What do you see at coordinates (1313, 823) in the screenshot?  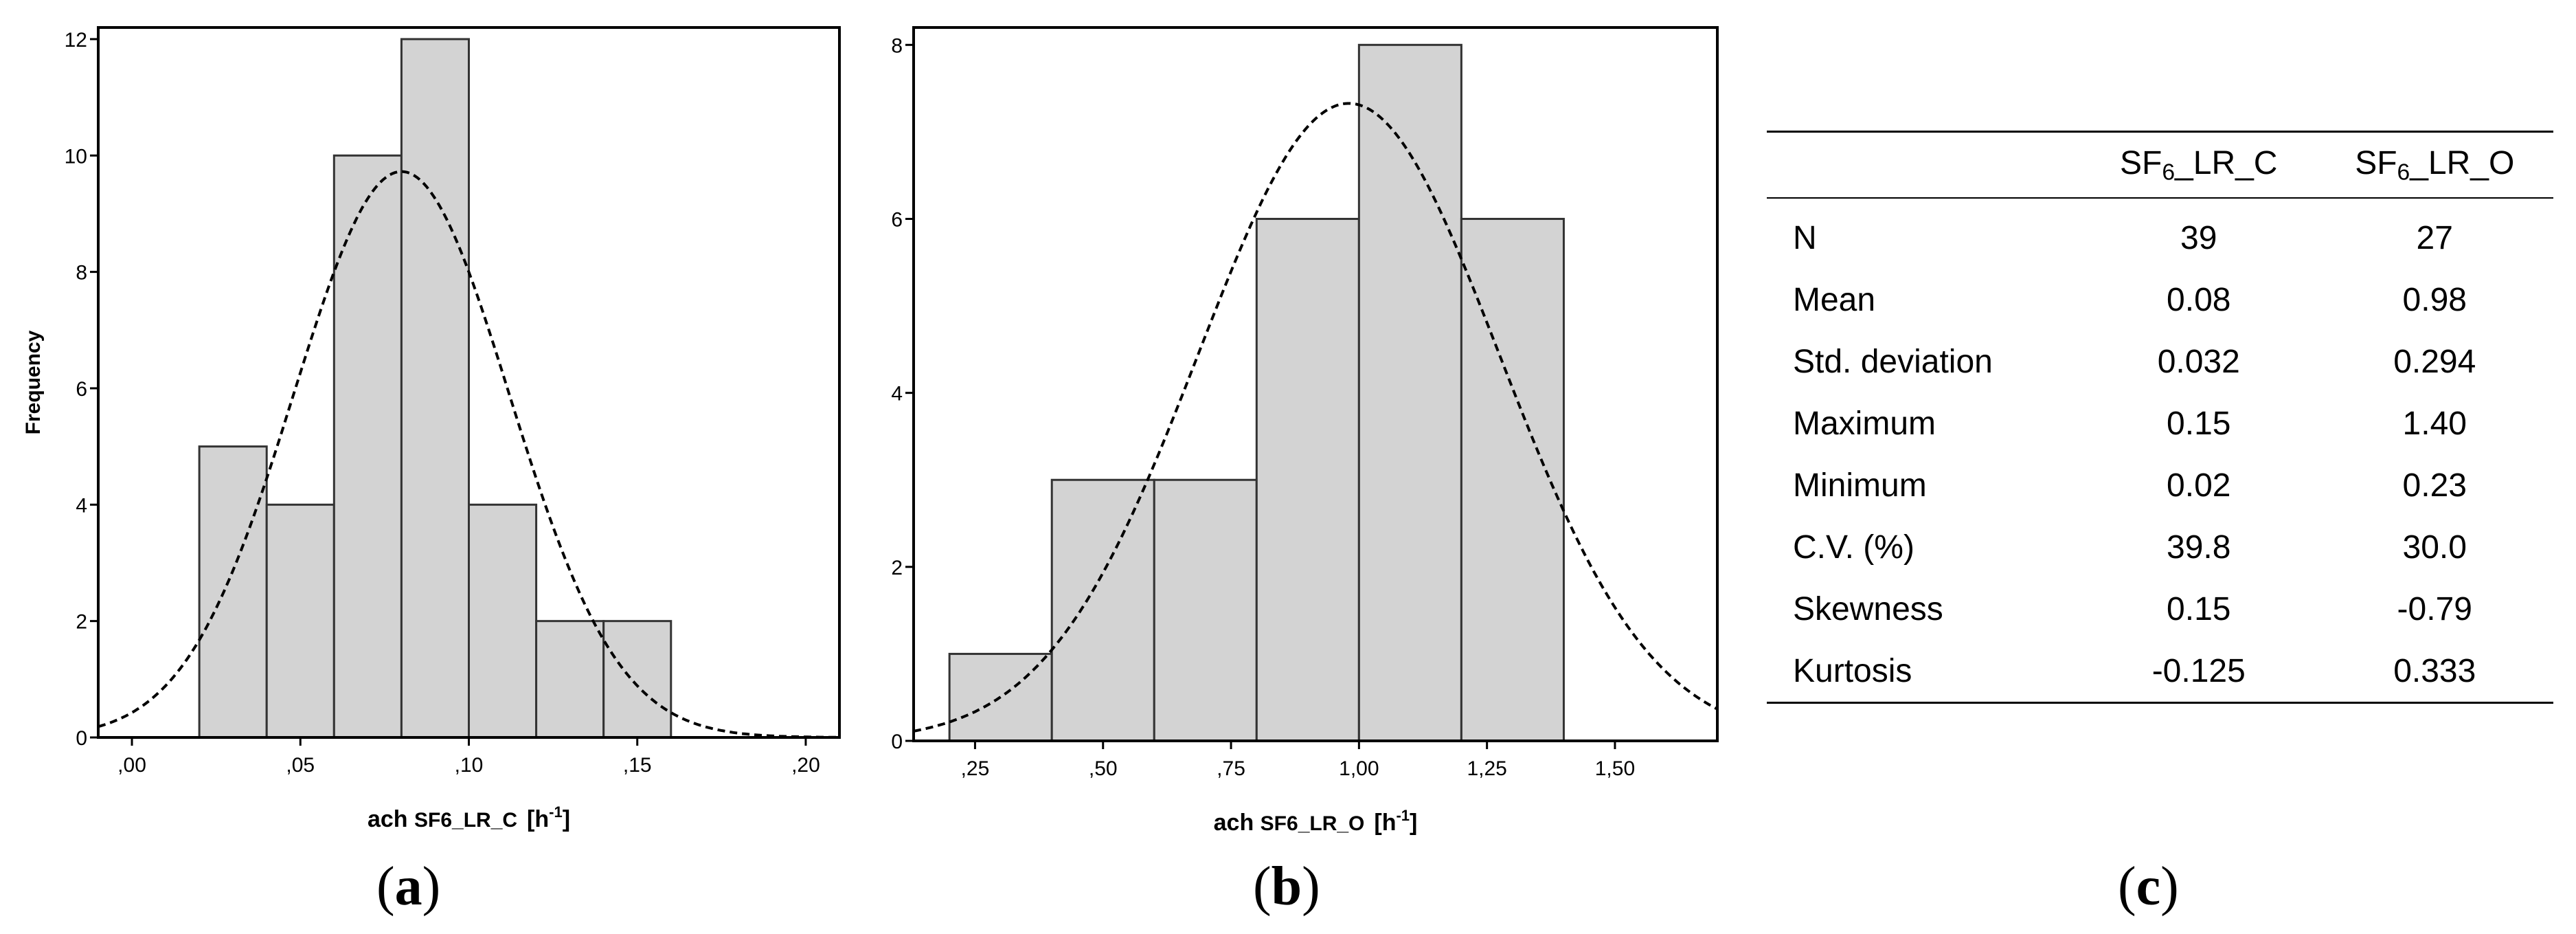 I see `x-axis-title-b-variable: SF6_LR_O` at bounding box center [1313, 823].